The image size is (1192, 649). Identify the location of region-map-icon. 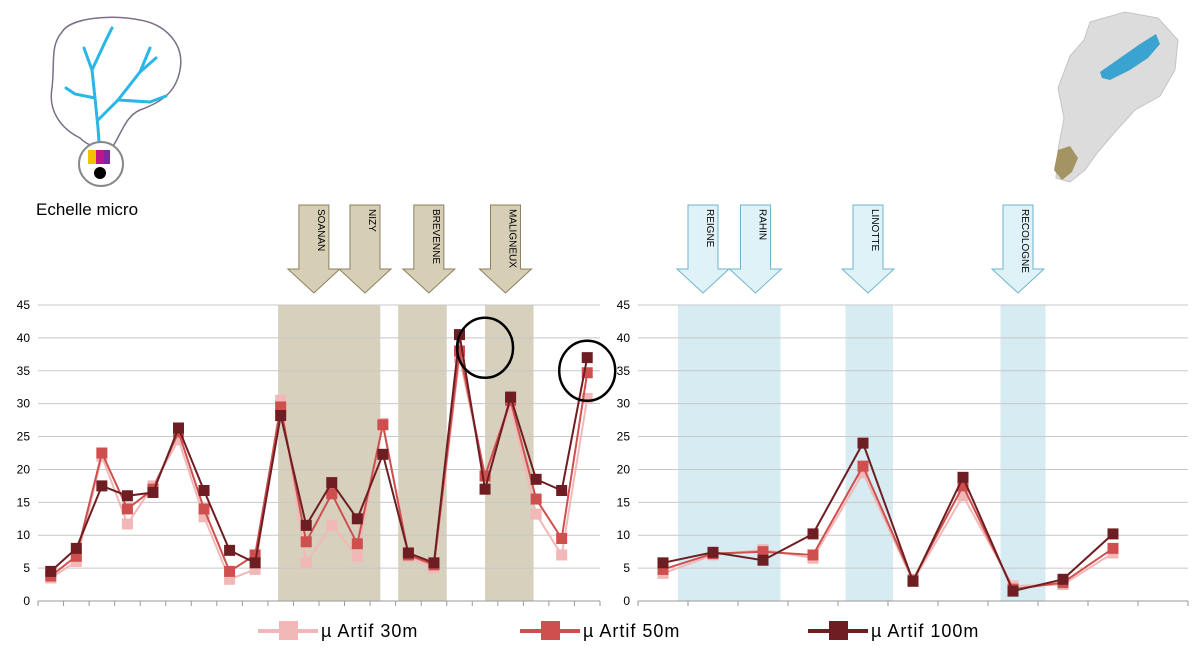
(1116, 97).